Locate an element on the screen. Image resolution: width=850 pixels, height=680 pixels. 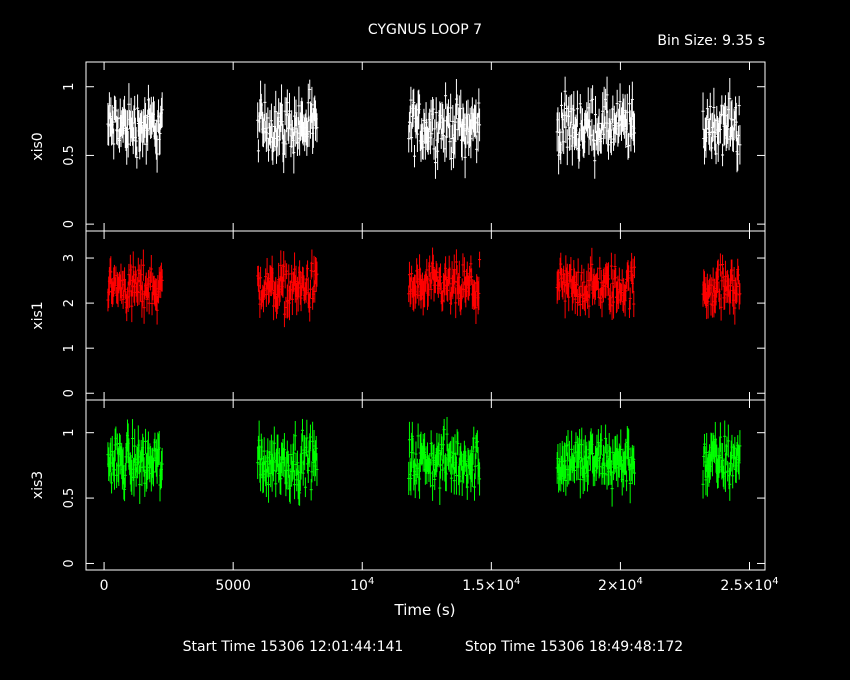
y-axis-label-xis1: xis1 is located at coordinates (38, 315).